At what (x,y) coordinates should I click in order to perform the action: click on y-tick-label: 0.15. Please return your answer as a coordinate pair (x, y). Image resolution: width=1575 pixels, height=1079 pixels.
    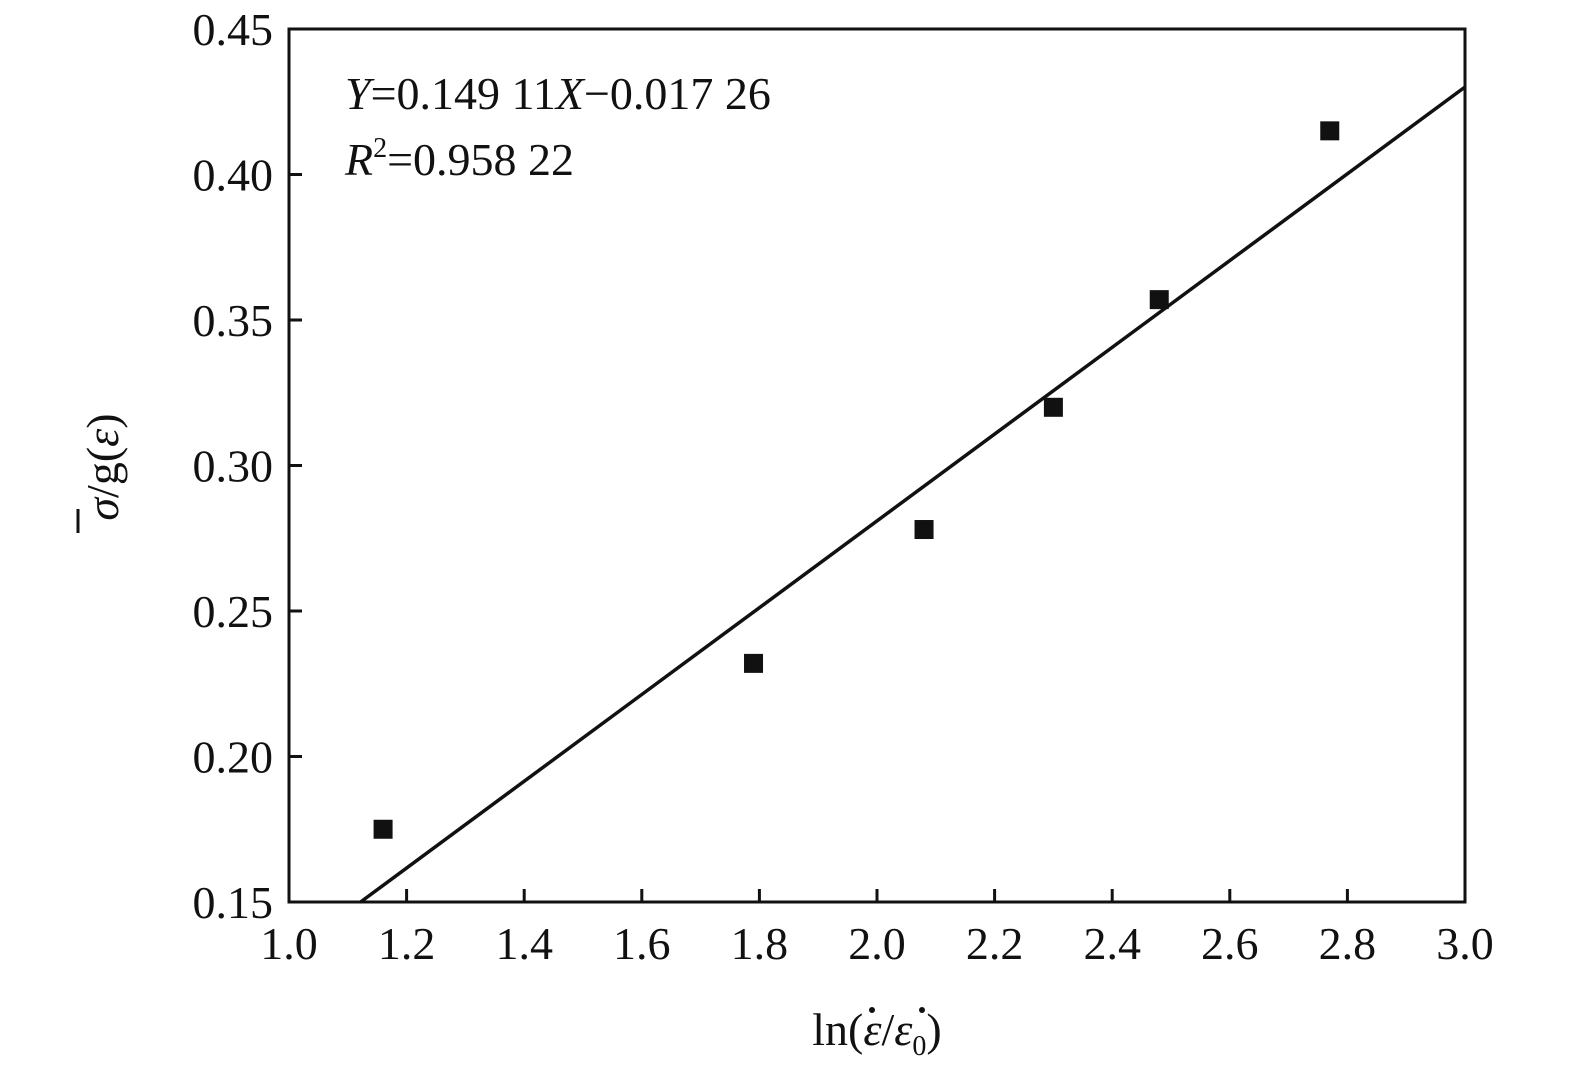
    Looking at the image, I should click on (233, 902).